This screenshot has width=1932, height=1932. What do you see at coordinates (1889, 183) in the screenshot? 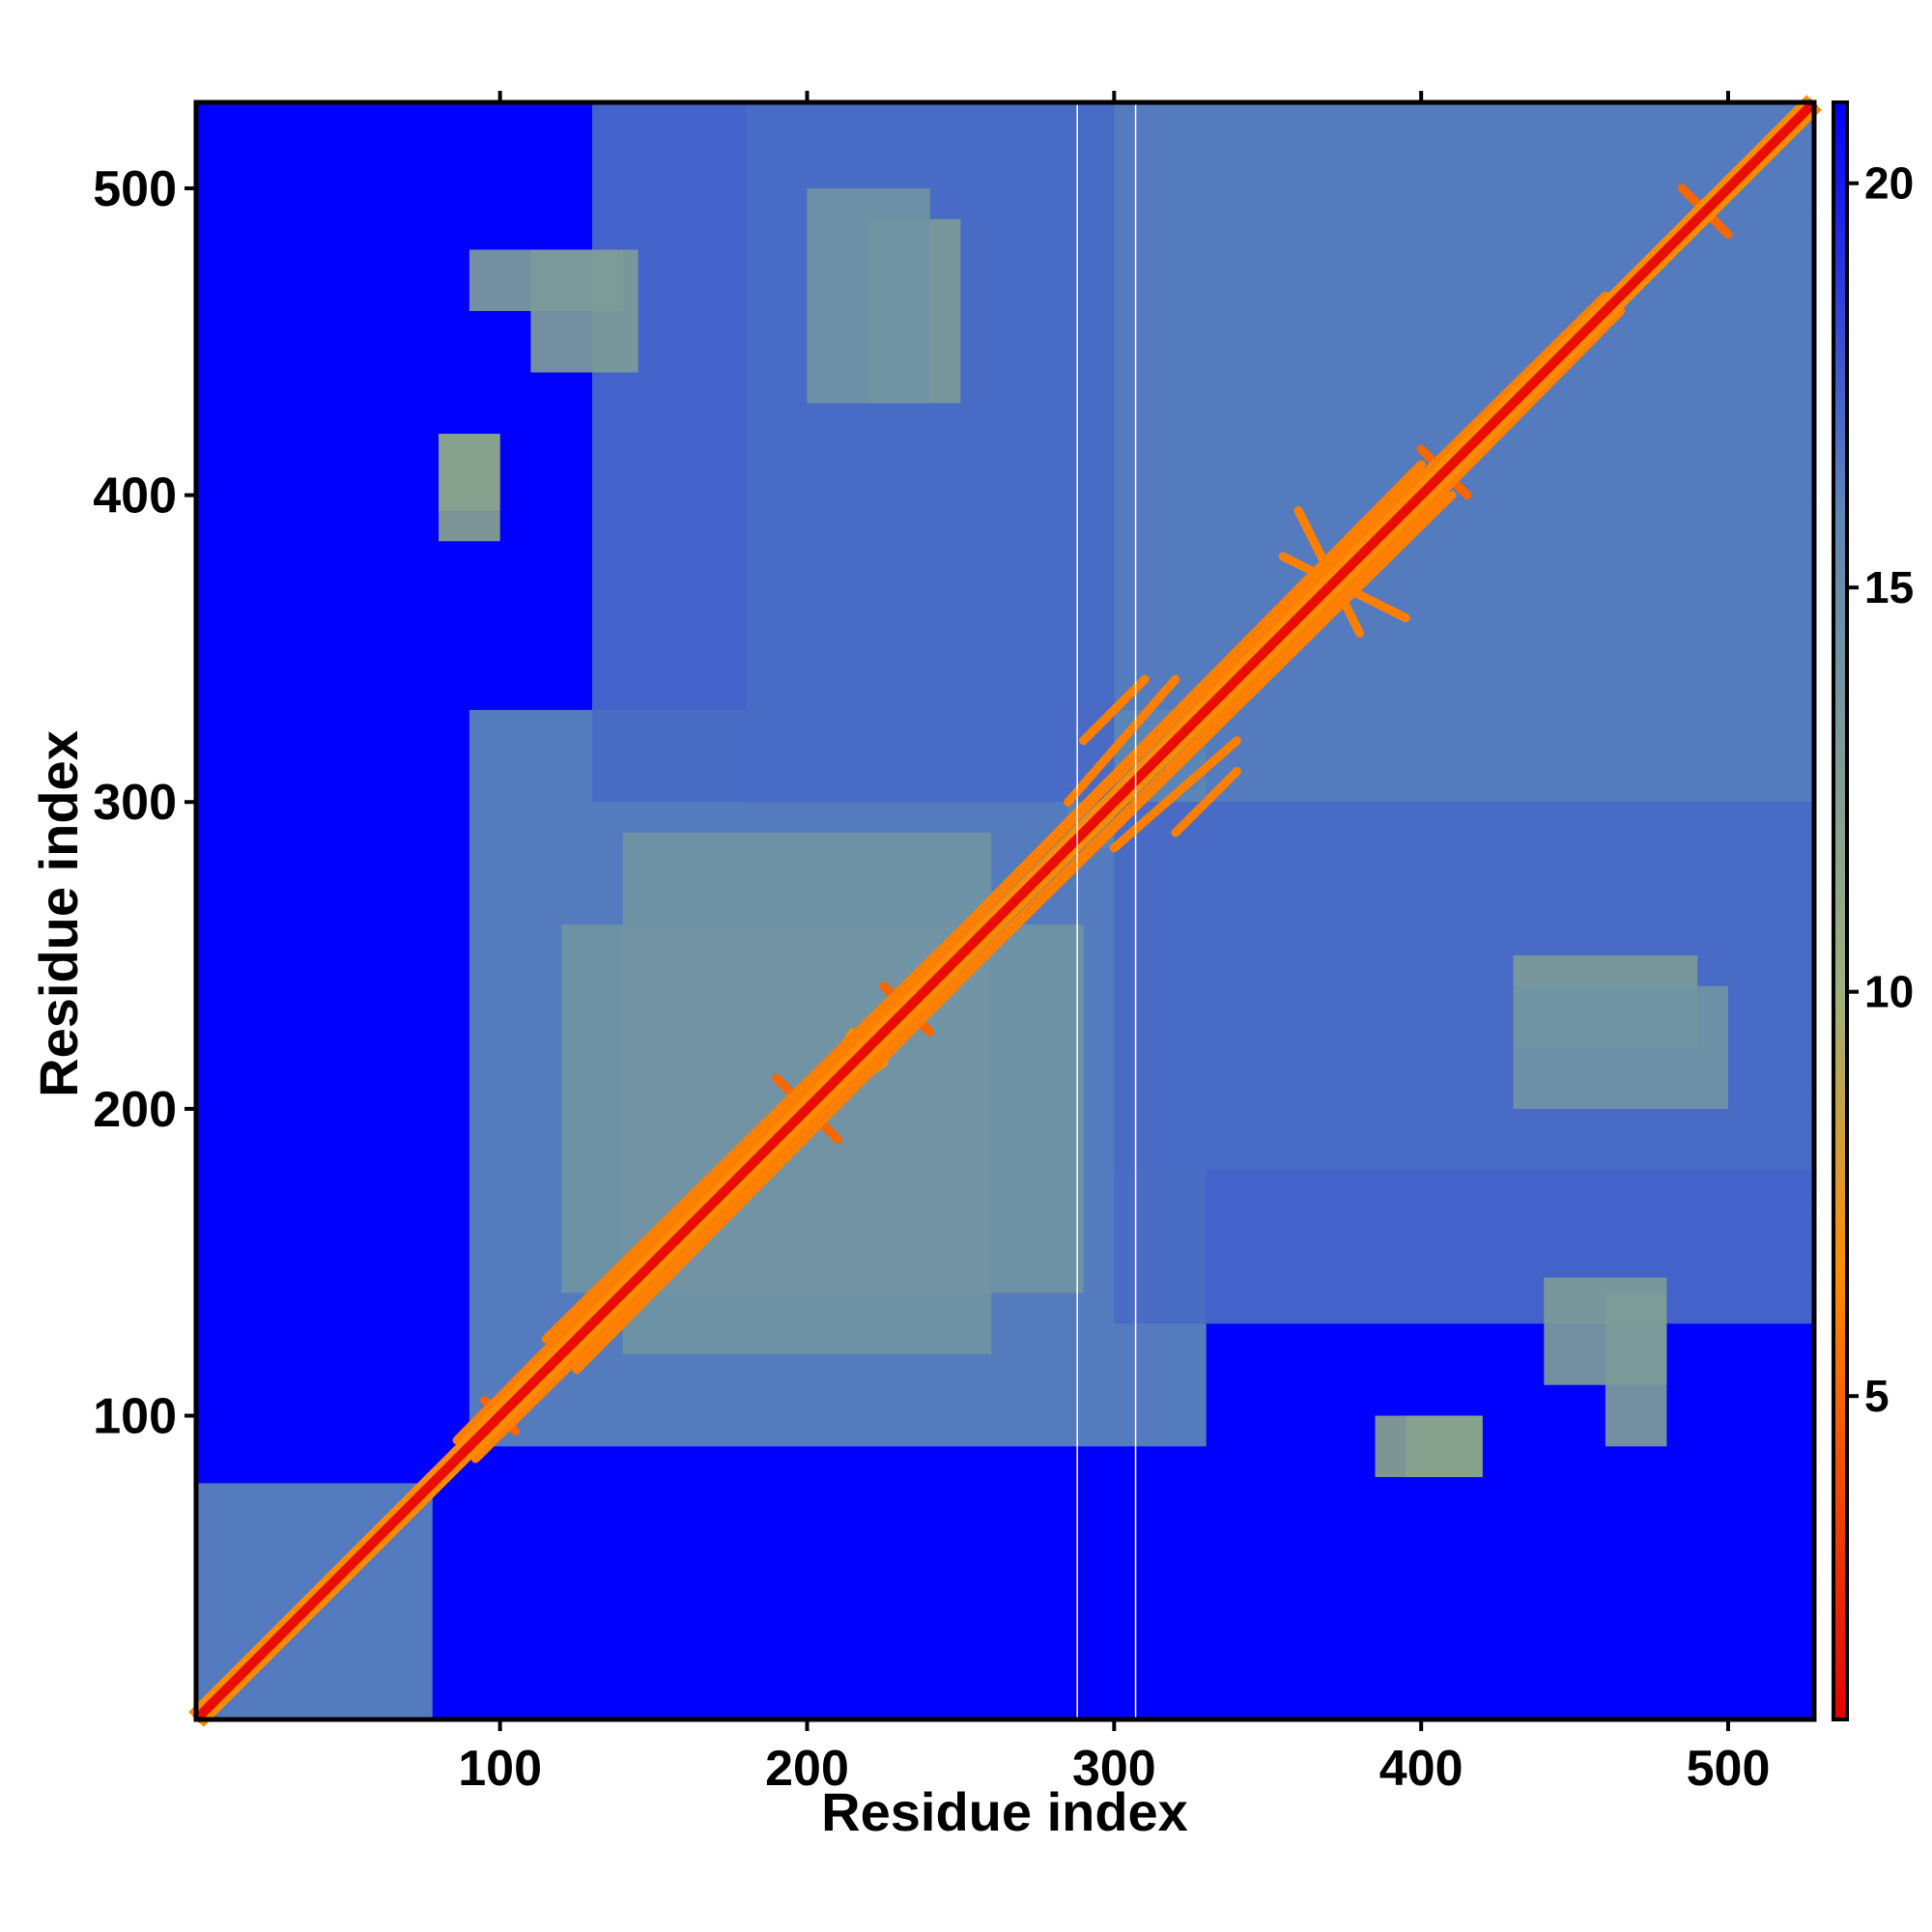
I see `colorbar-tick-label-20: 20` at bounding box center [1889, 183].